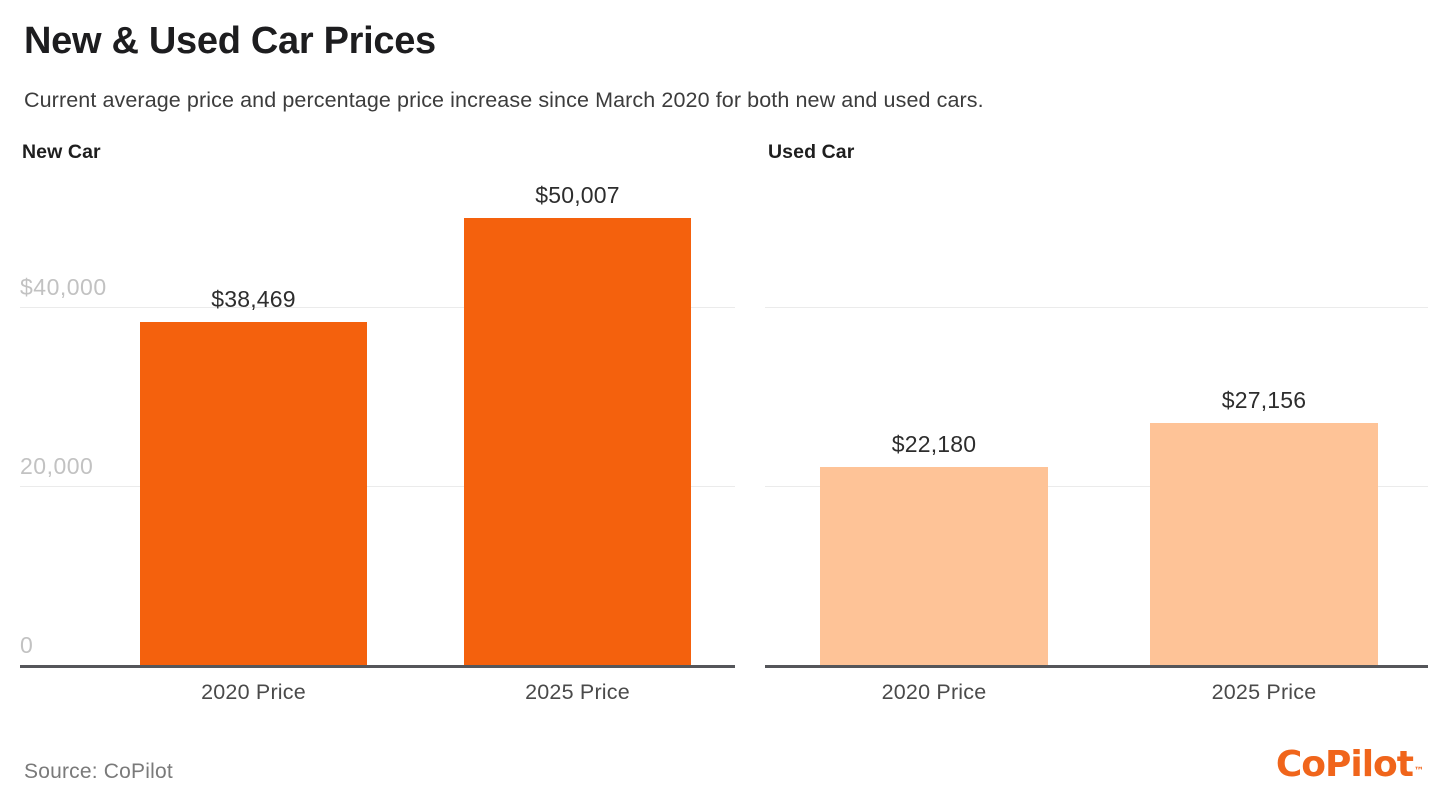 The width and height of the screenshot is (1440, 806). Describe the element at coordinates (1344, 764) in the screenshot. I see `copilot-logo-text: CoPilot` at that location.